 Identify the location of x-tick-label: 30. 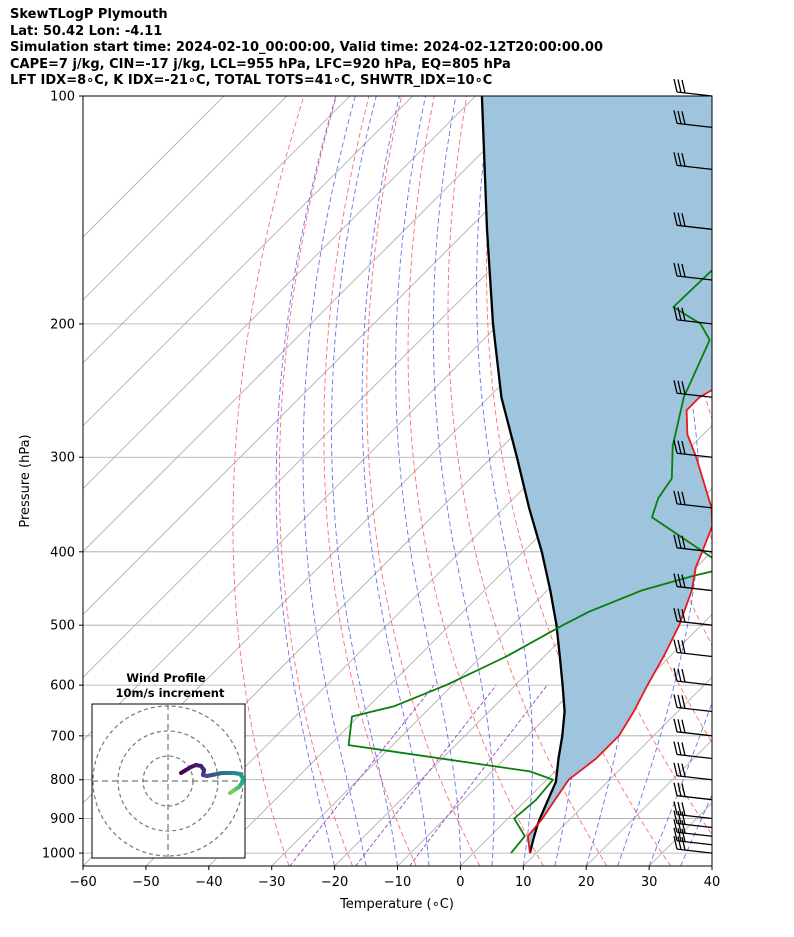
(649, 882).